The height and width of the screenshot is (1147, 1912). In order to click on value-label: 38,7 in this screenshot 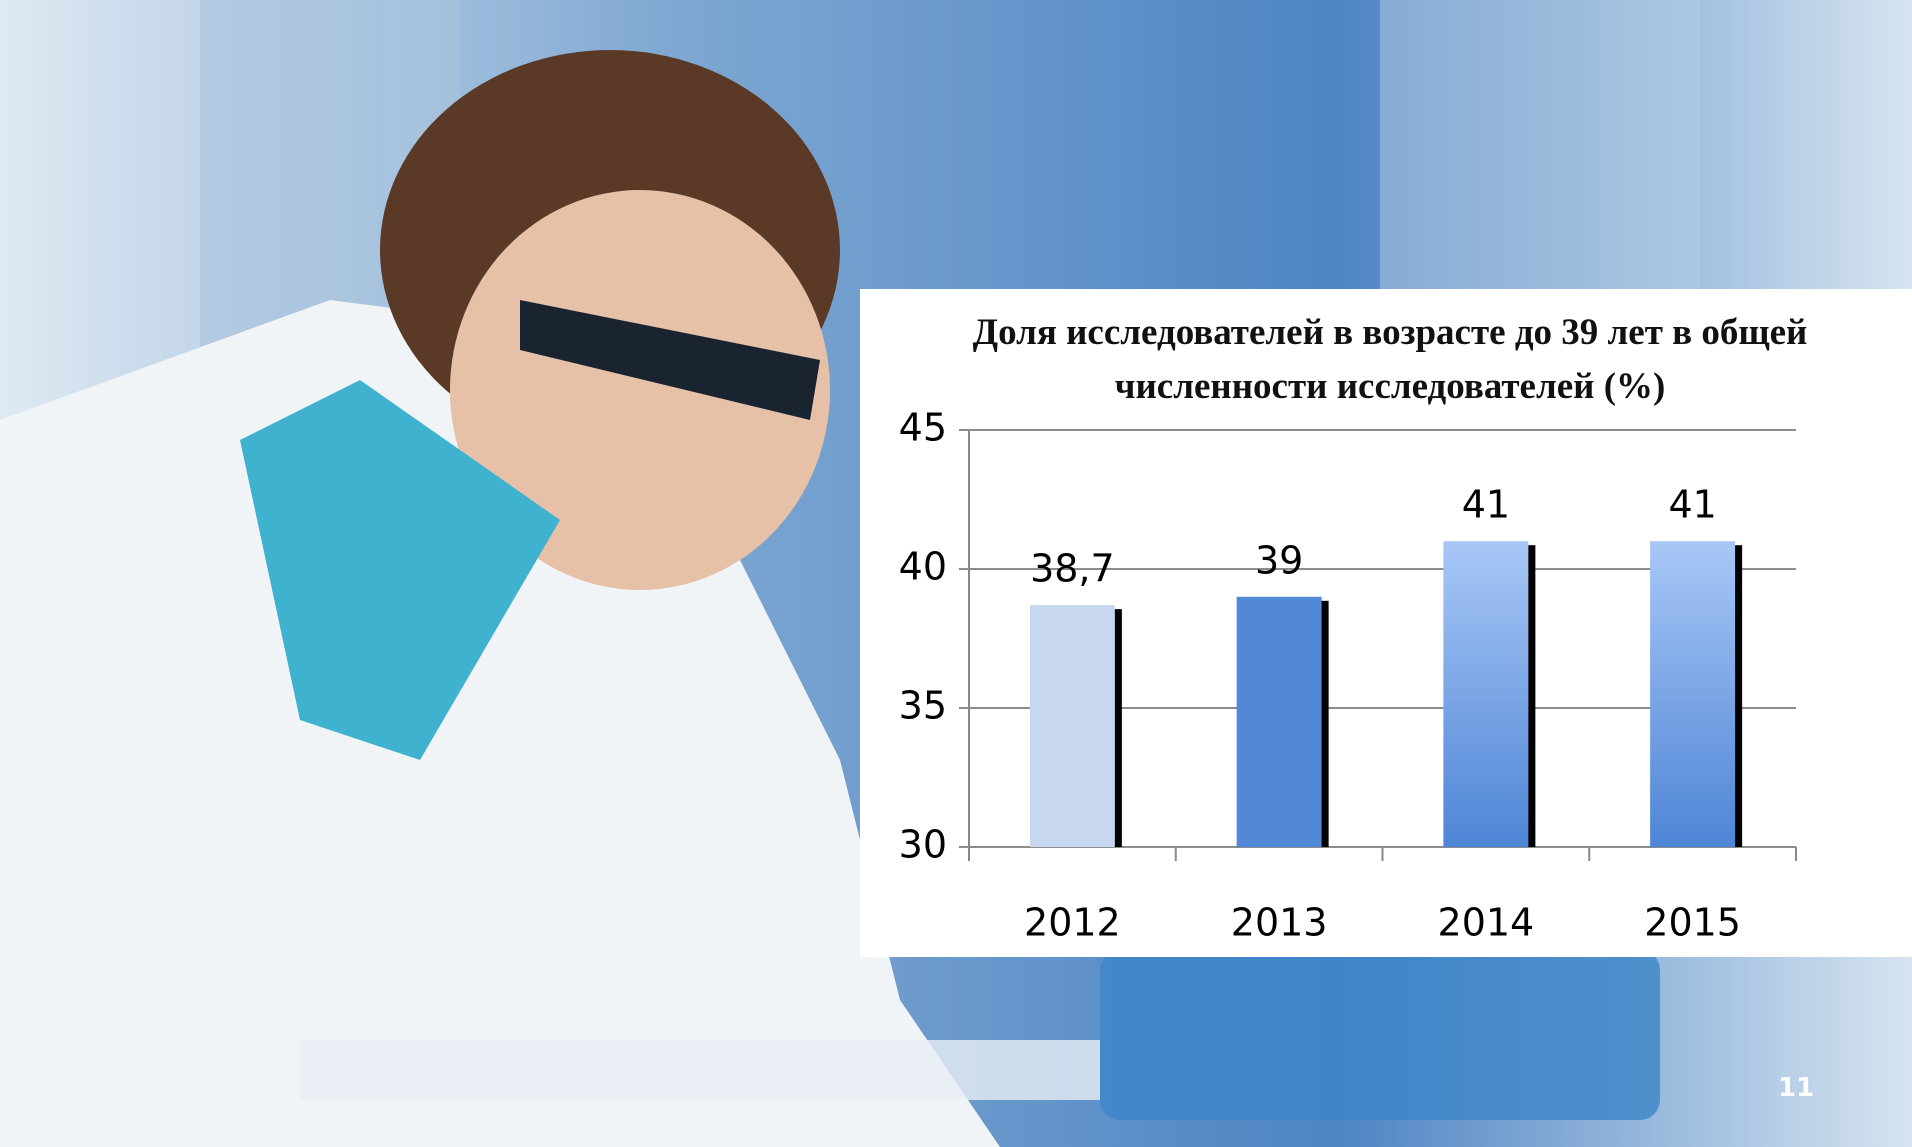, I will do `click(1072, 569)`.